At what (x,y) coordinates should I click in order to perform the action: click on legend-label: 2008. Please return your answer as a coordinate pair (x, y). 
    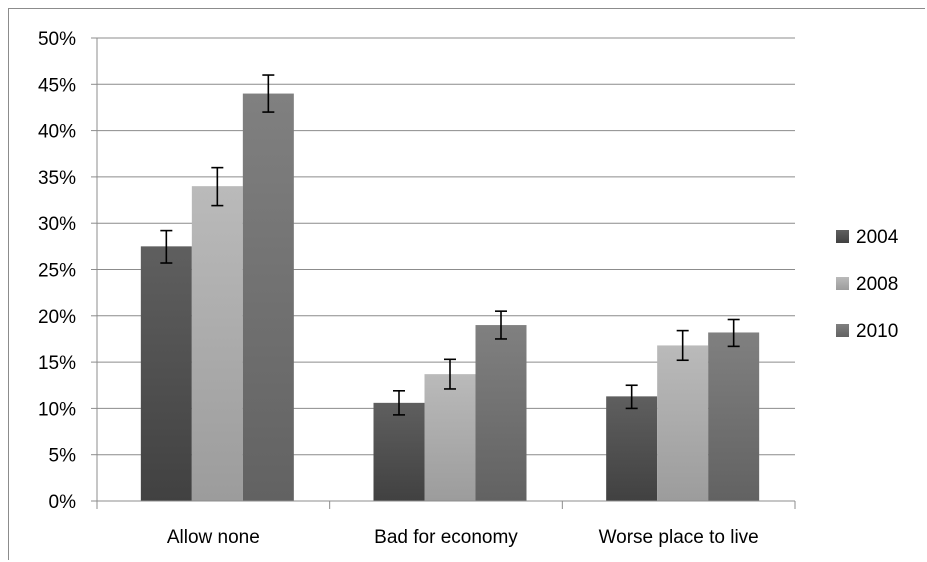
    Looking at the image, I should click on (877, 284).